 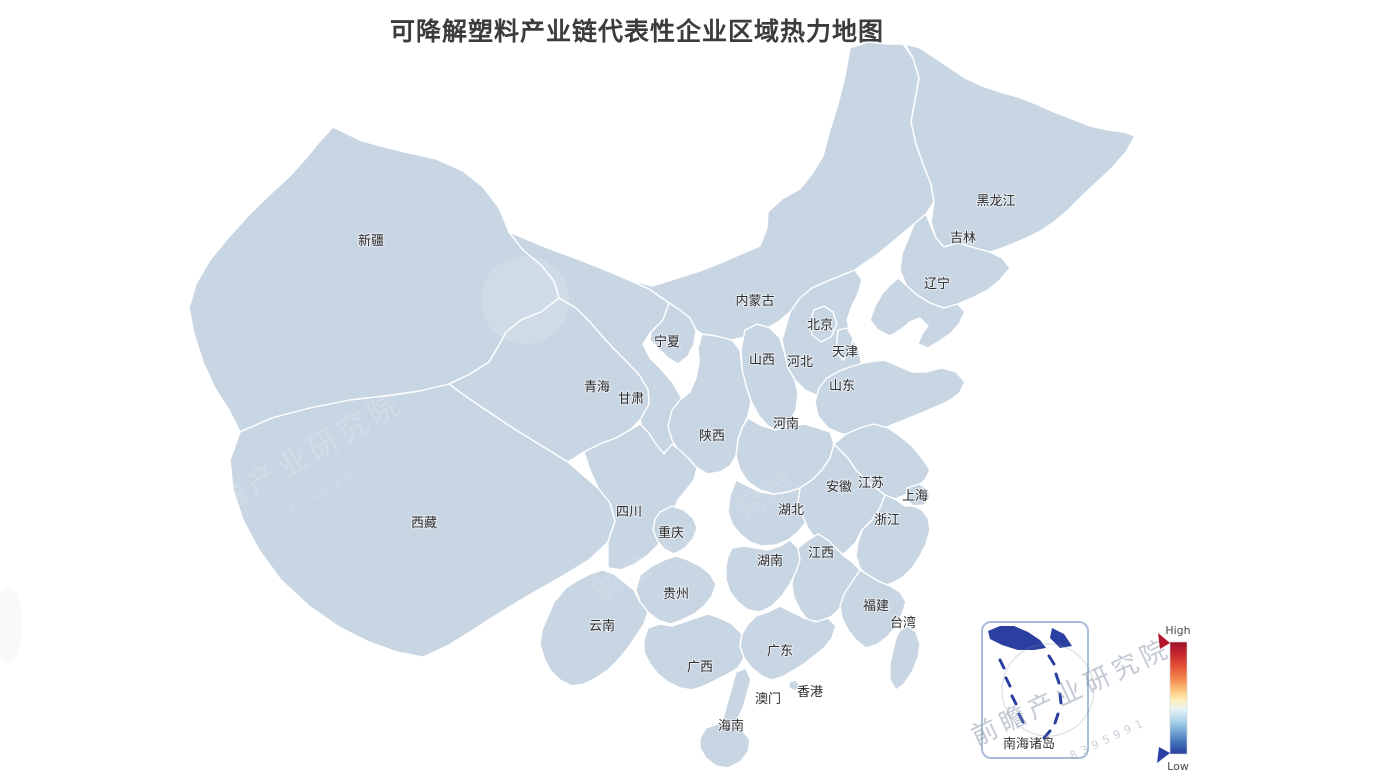 I want to click on watermark-logo-center, so click(x=525, y=300).